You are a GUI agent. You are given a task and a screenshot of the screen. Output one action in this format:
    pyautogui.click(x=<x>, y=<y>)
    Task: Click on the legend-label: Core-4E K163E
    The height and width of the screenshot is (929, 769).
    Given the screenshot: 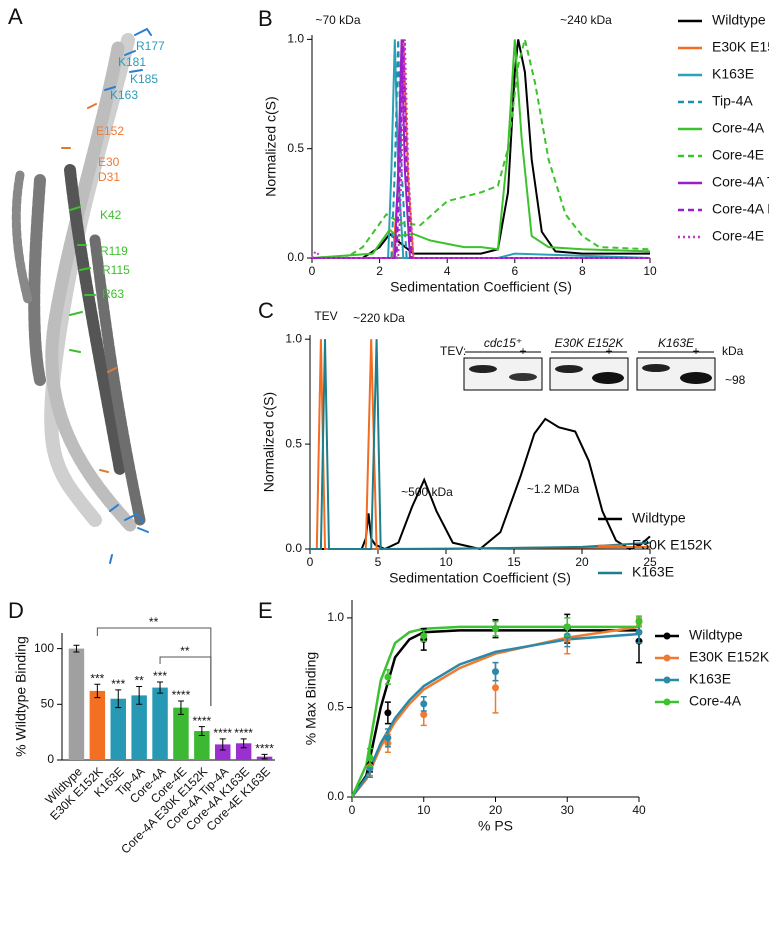 What is the action you would take?
    pyautogui.click(x=740, y=236)
    